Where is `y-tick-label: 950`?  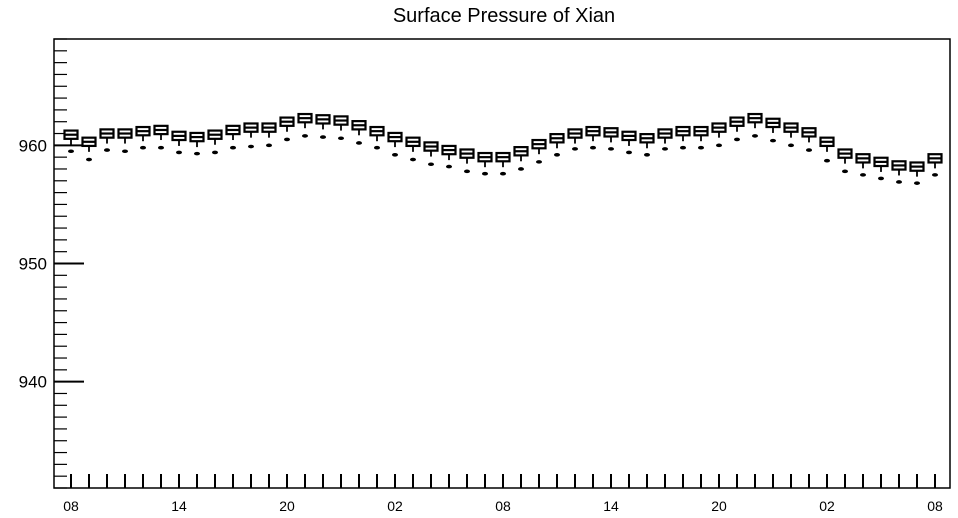 y-tick-label: 950 is located at coordinates (33, 264).